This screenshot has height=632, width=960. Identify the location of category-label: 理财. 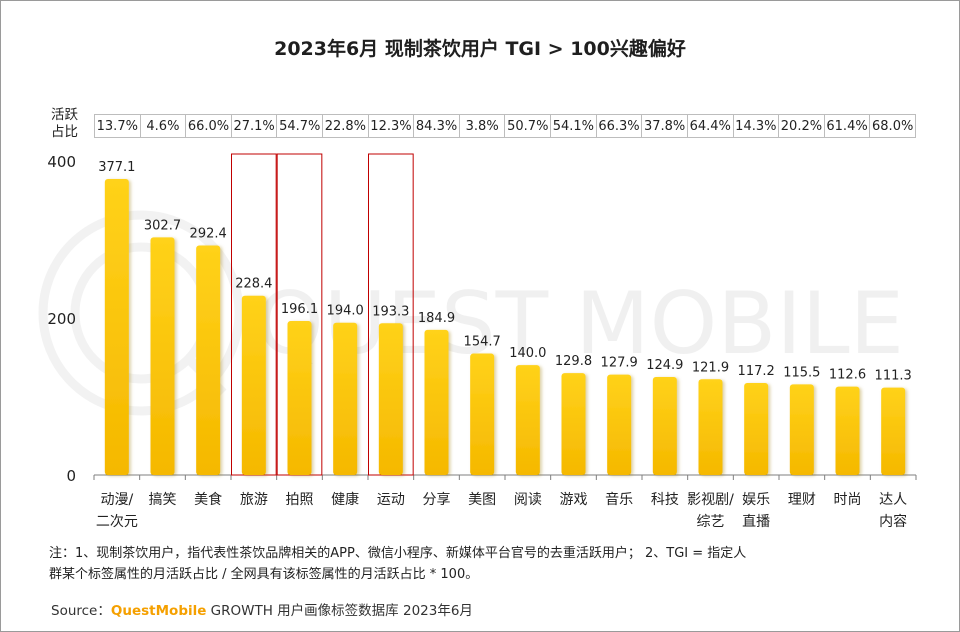
(802, 500).